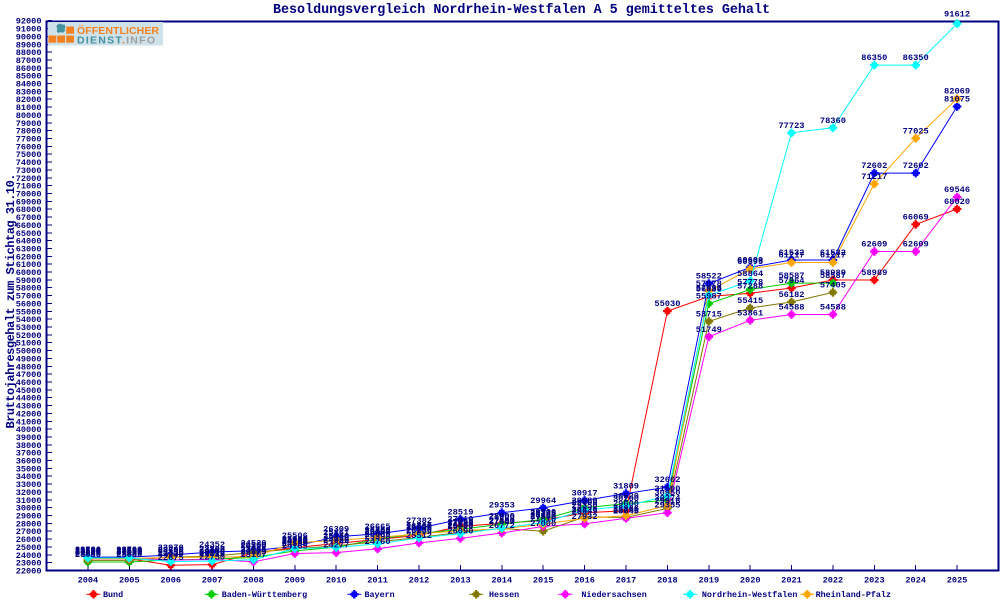 This screenshot has height=600, width=1000. What do you see at coordinates (377, 581) in the screenshot?
I see `svg-text: 2011` at bounding box center [377, 581].